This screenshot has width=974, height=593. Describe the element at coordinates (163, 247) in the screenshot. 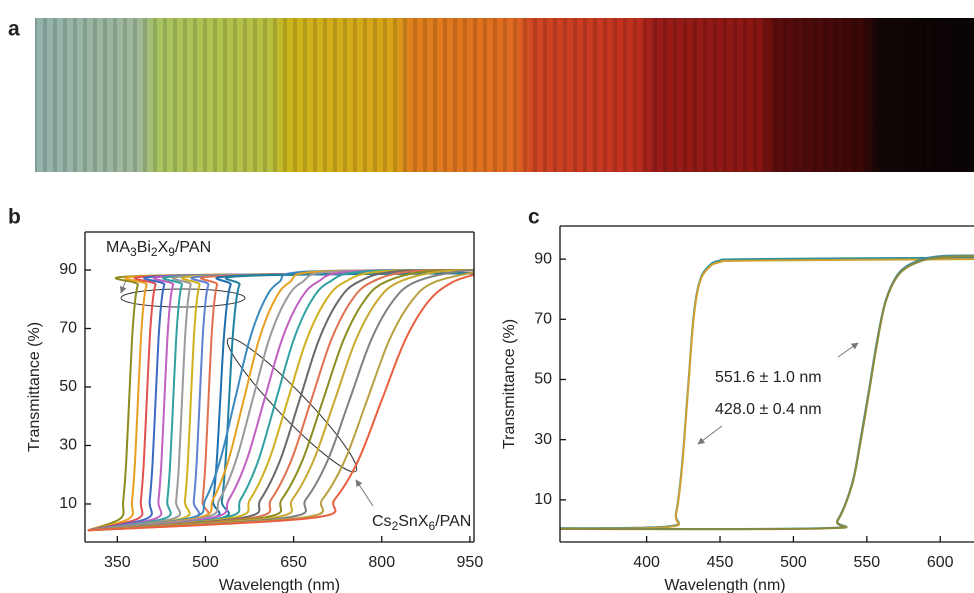

I see `annotation-text: X` at that location.